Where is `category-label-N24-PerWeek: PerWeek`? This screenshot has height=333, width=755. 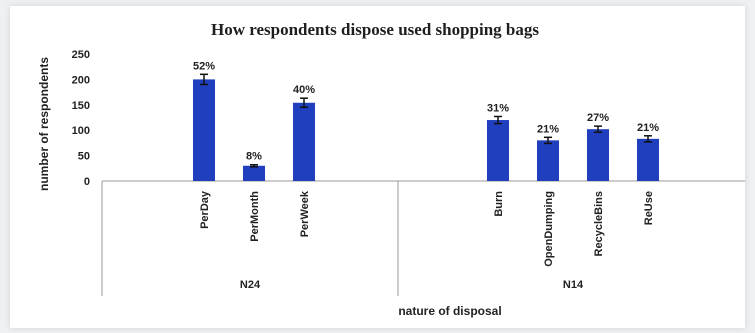
category-label-N24-PerWeek: PerWeek is located at coordinates (305, 213).